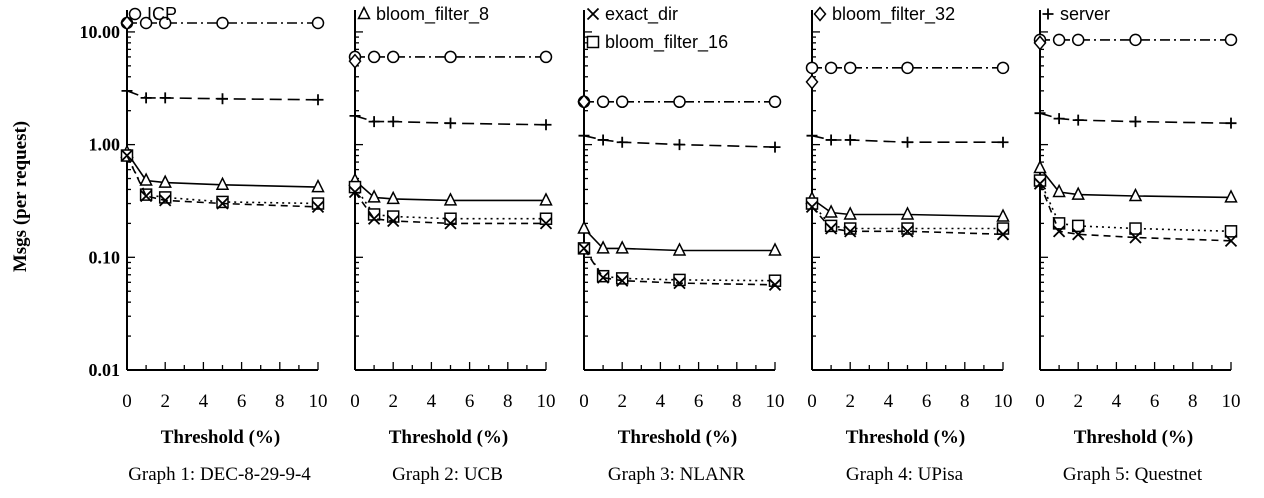 The image size is (1264, 498). I want to click on legend-label: bloom_filter_8, so click(432, 14).